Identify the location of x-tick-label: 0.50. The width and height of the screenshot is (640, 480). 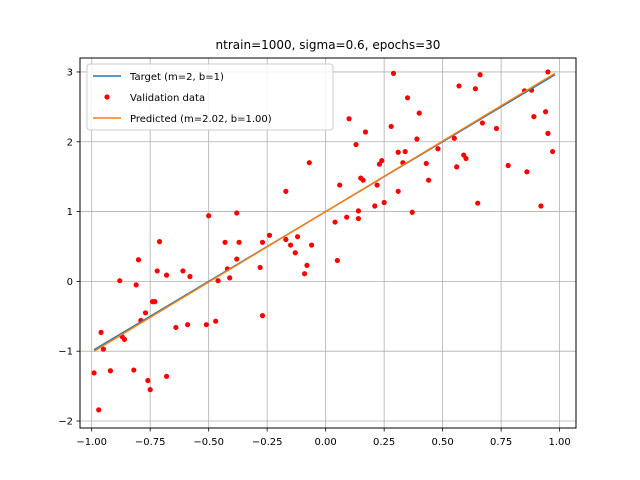
(443, 442).